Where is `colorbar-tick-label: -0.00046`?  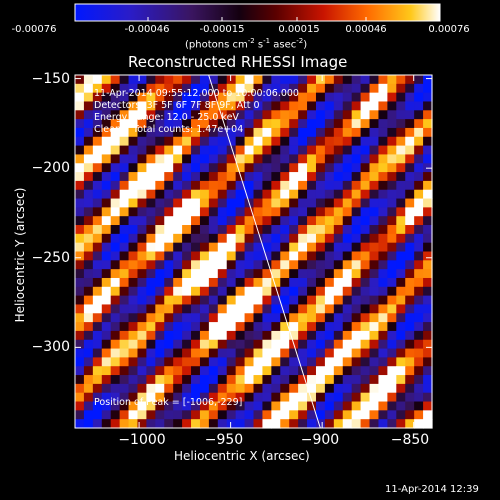
colorbar-tick-label: -0.00046 is located at coordinates (147, 29).